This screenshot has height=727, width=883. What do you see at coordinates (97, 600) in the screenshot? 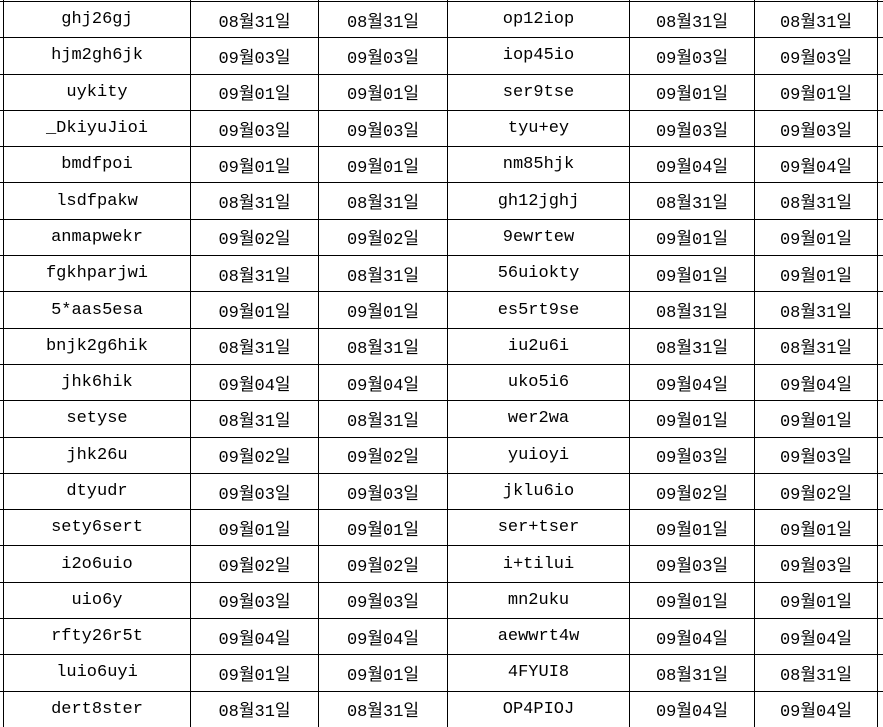
I see `cell-id: uio6y` at bounding box center [97, 600].